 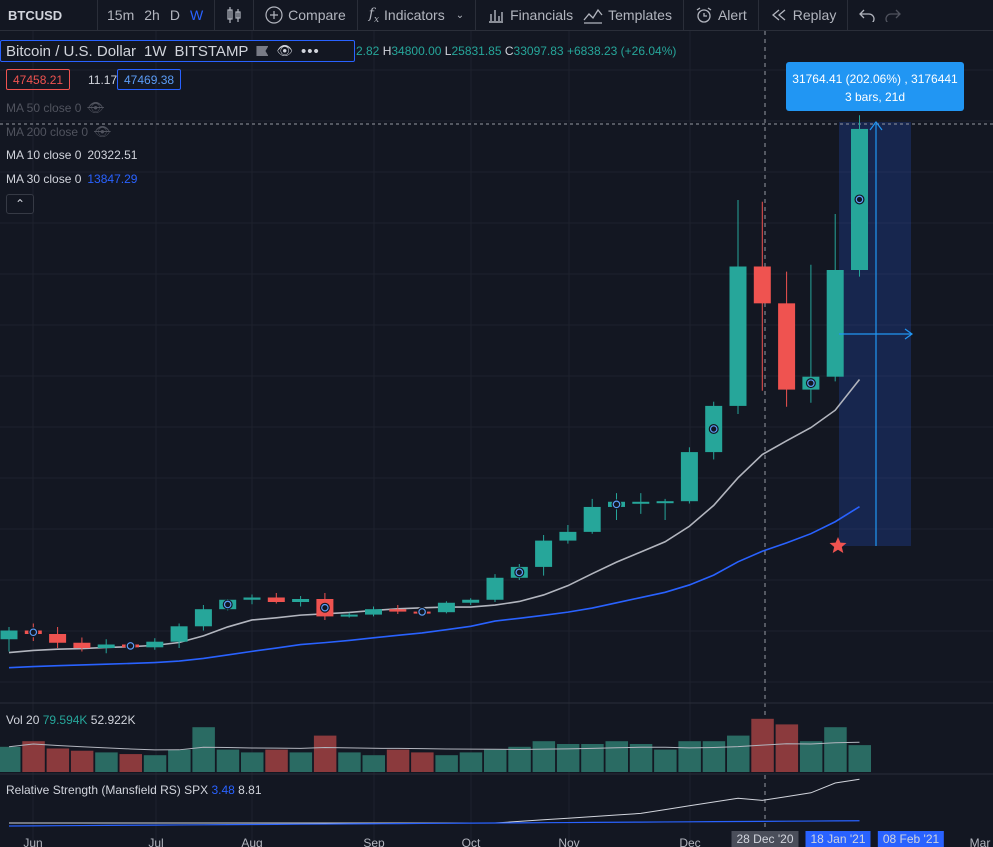 What do you see at coordinates (121, 15) in the screenshot?
I see `interval-15m: 15m` at bounding box center [121, 15].